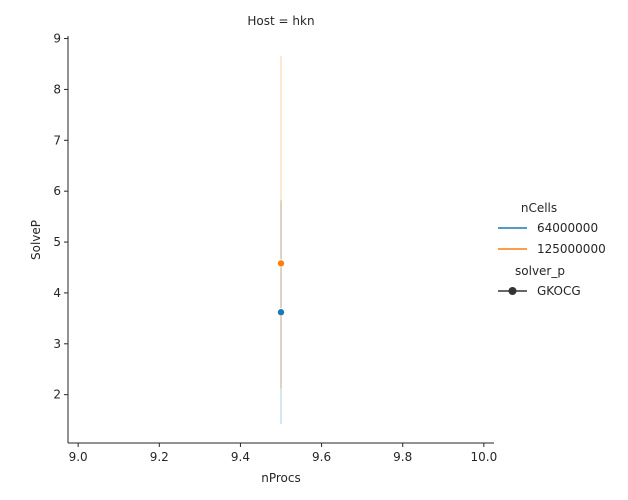  Describe the element at coordinates (539, 208) in the screenshot. I see `legend-hue-title: nCells` at that location.